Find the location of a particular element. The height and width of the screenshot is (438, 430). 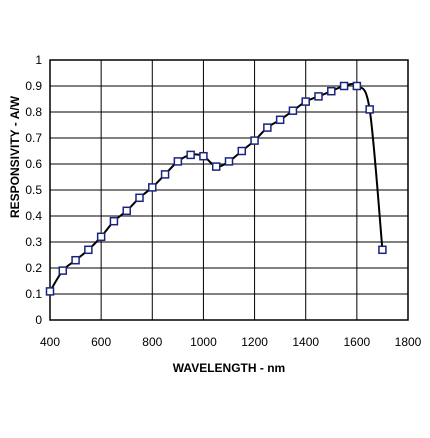

y-tick-label: 0.8 is located at coordinates (33, 112).